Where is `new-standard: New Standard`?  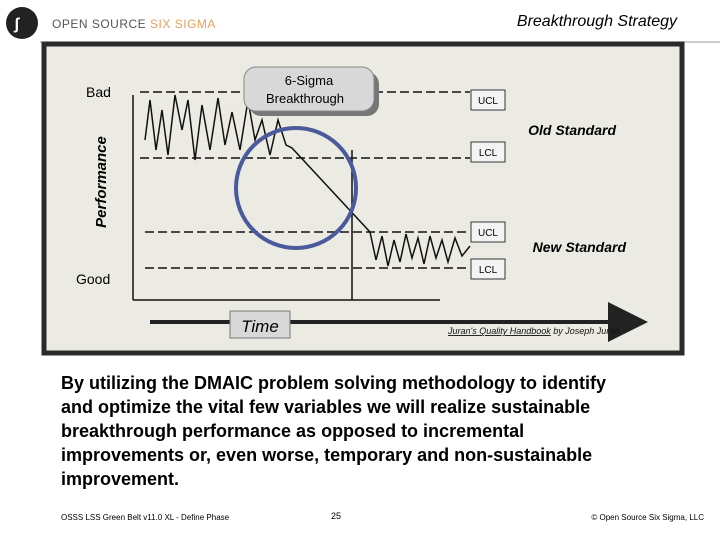
new-standard: New Standard is located at coordinates (580, 247).